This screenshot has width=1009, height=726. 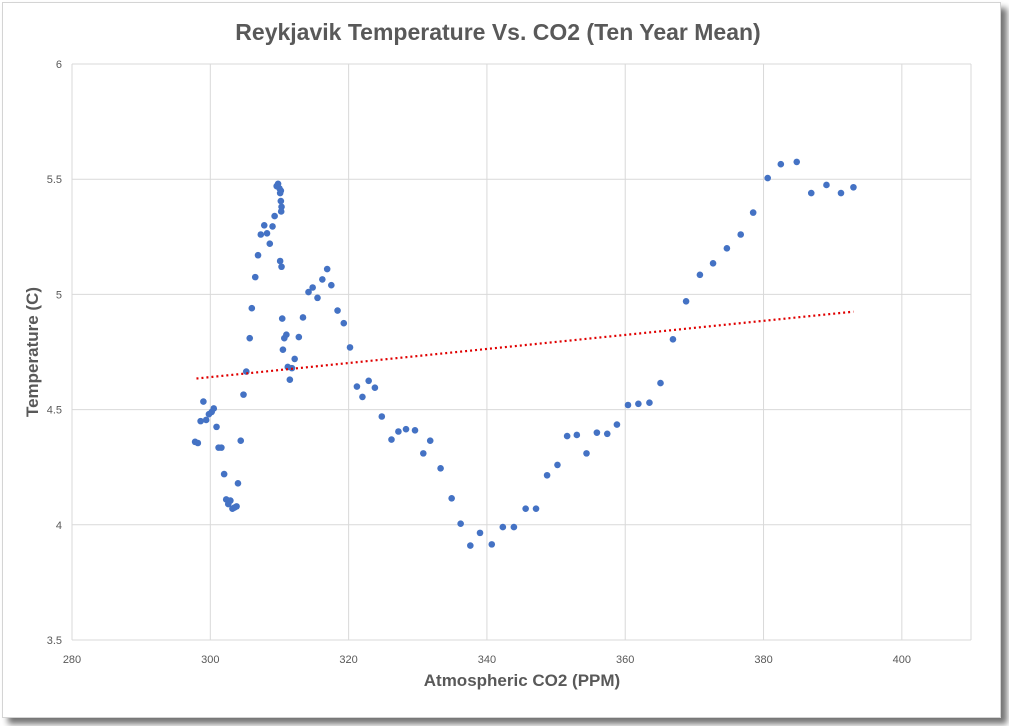 I want to click on x-tick-label: 300, so click(x=210, y=660).